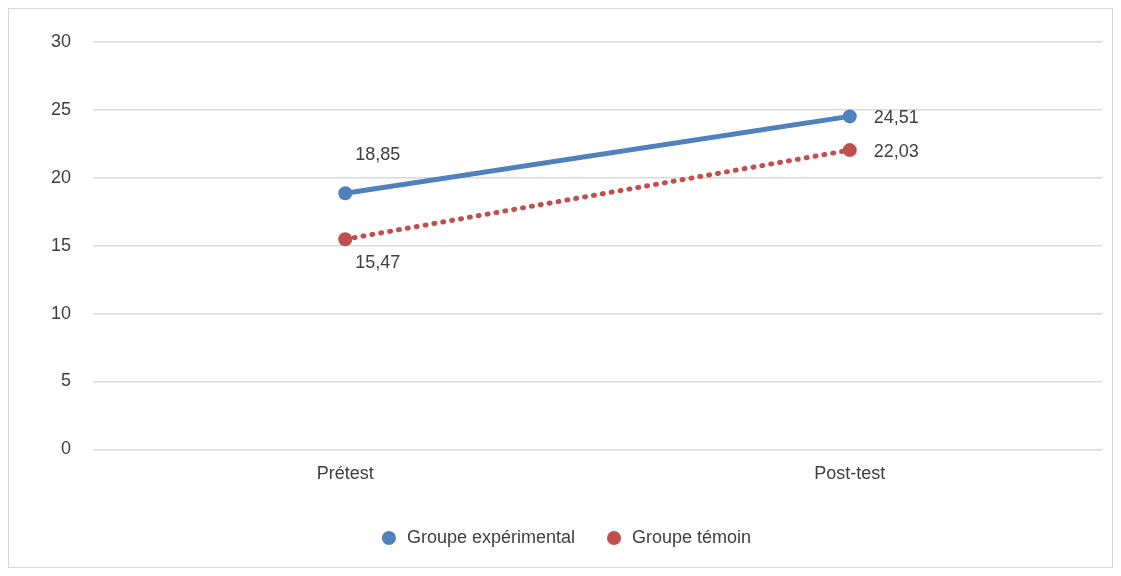 The image size is (1121, 576). What do you see at coordinates (896, 117) in the screenshot?
I see `data-label: 24,51` at bounding box center [896, 117].